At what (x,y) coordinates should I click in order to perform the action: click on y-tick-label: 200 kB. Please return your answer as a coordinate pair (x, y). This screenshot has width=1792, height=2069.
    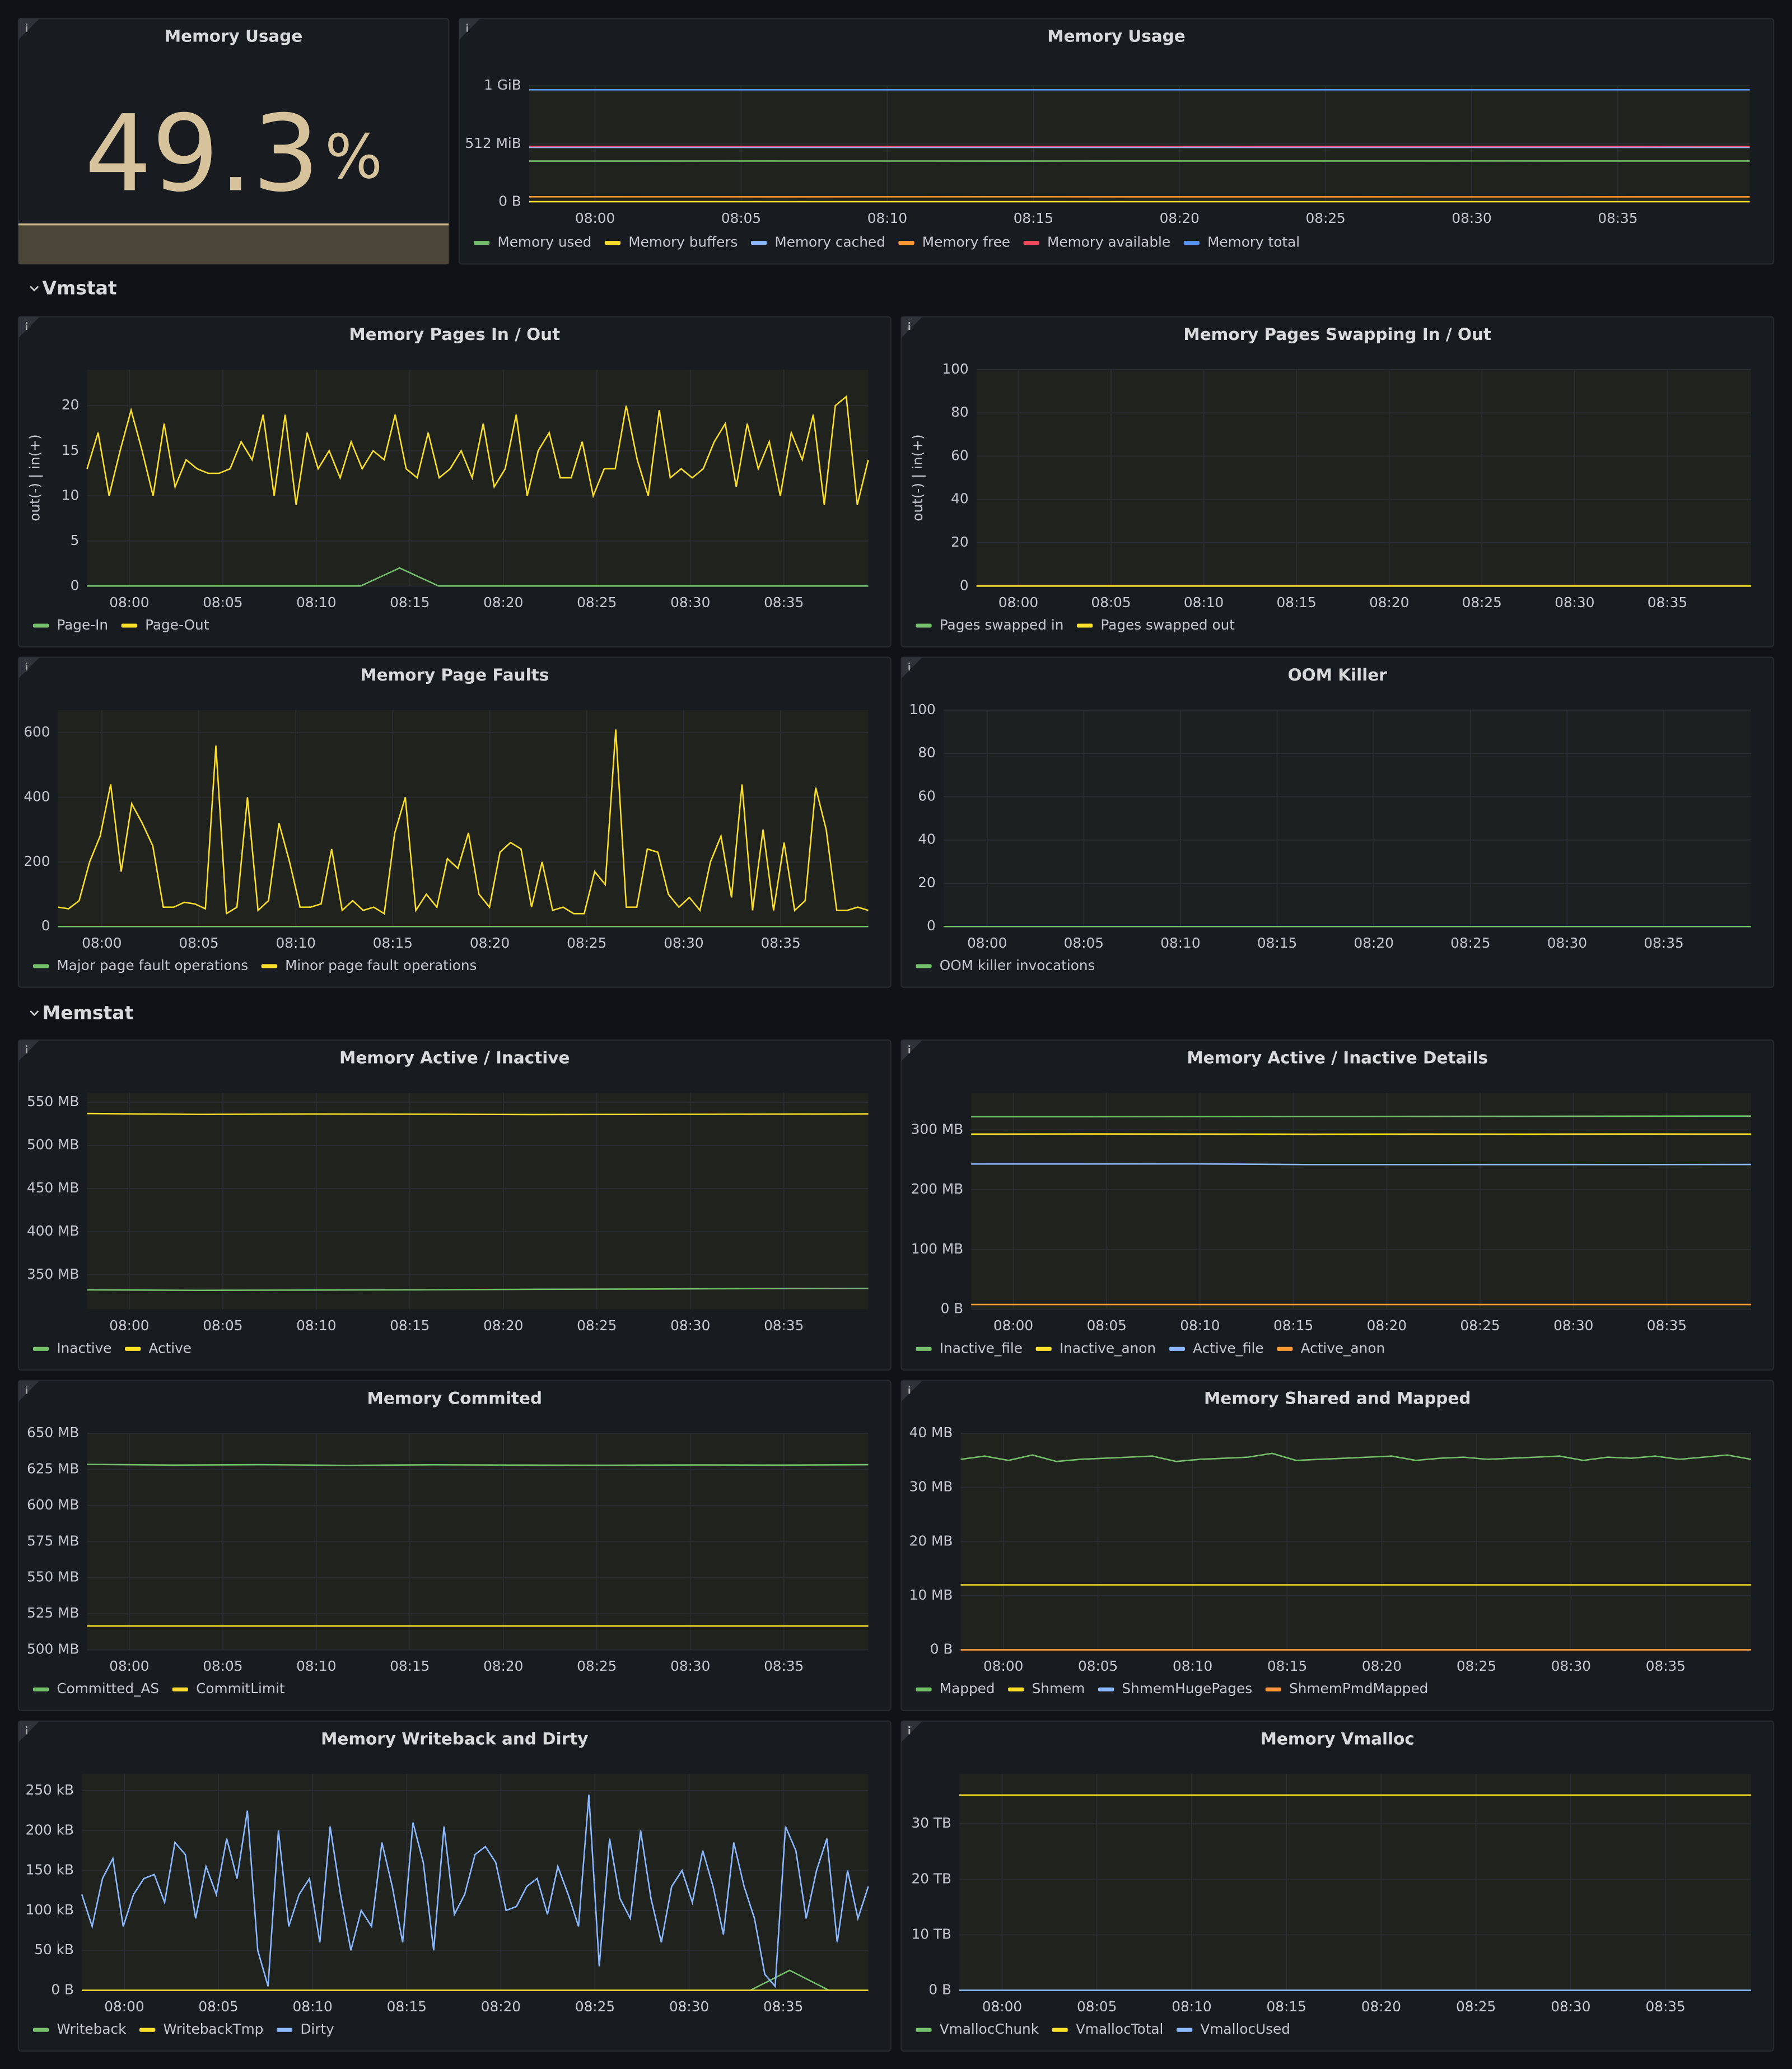
    Looking at the image, I should click on (50, 1829).